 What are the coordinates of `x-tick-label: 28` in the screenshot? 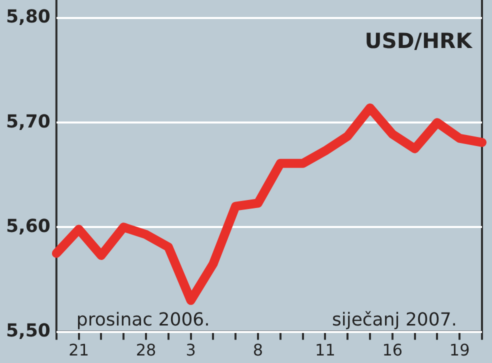 It's located at (146, 350).